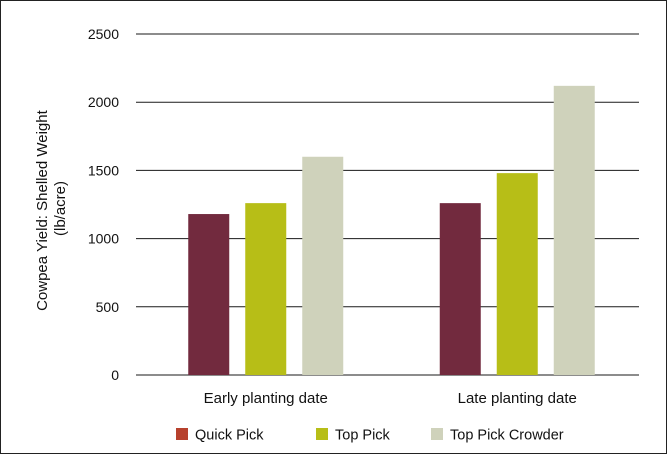  What do you see at coordinates (266, 398) in the screenshot?
I see `category-label: Early planting date` at bounding box center [266, 398].